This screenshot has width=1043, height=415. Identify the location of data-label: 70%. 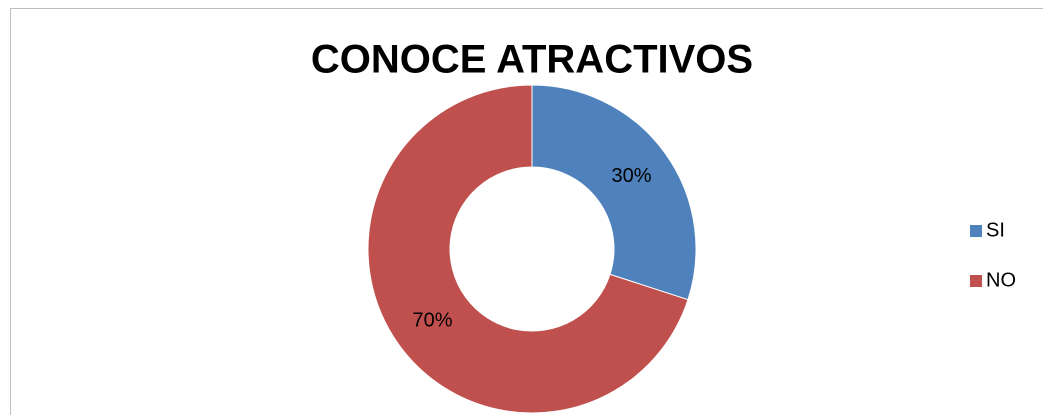
(432, 321).